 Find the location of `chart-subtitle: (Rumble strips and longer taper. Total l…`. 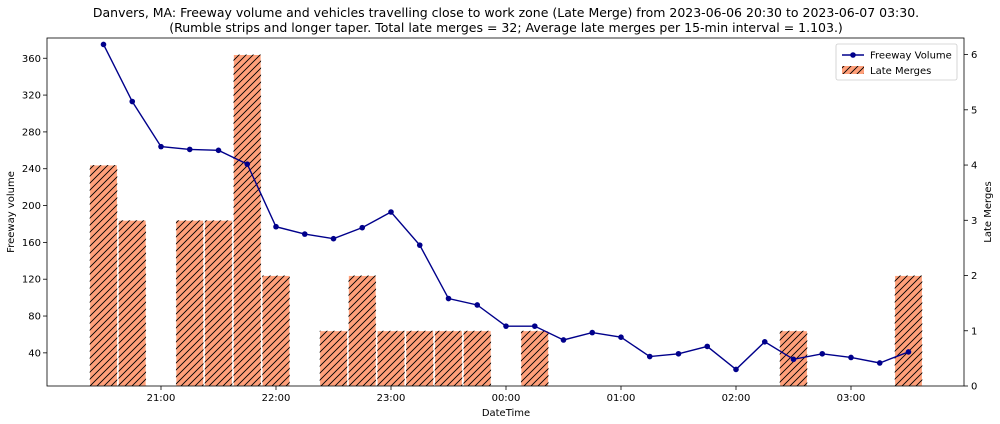

chart-subtitle: (Rumble strips and longer taper. Total l… is located at coordinates (506, 27).